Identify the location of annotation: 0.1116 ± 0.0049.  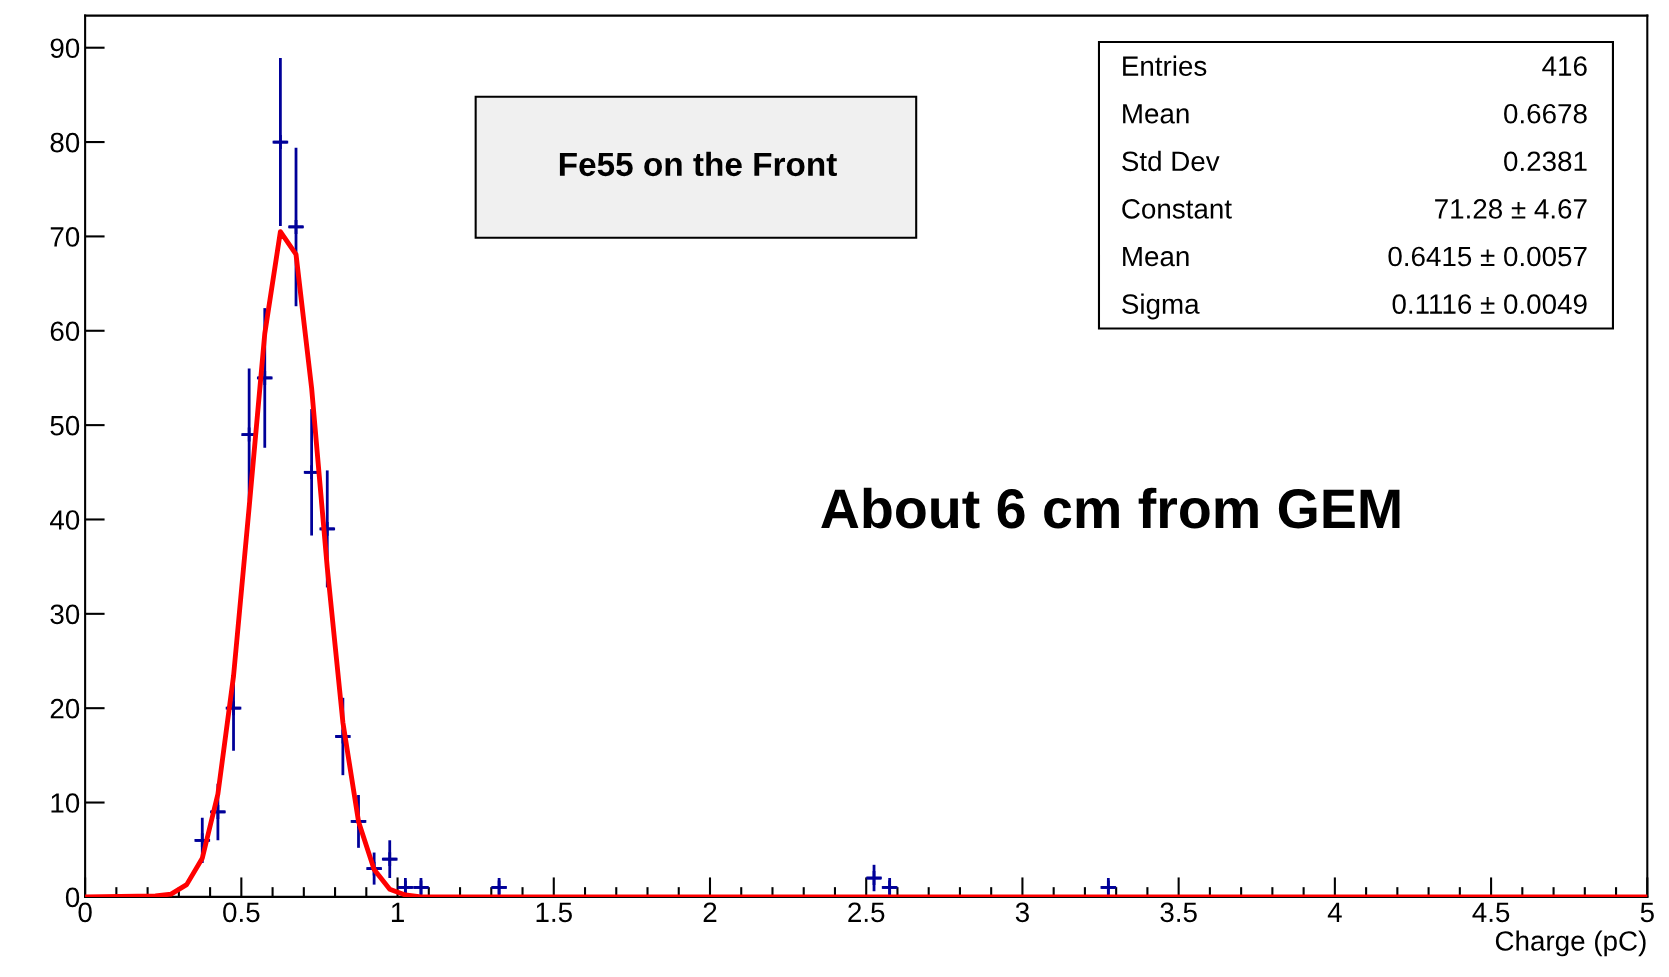
(1489, 304).